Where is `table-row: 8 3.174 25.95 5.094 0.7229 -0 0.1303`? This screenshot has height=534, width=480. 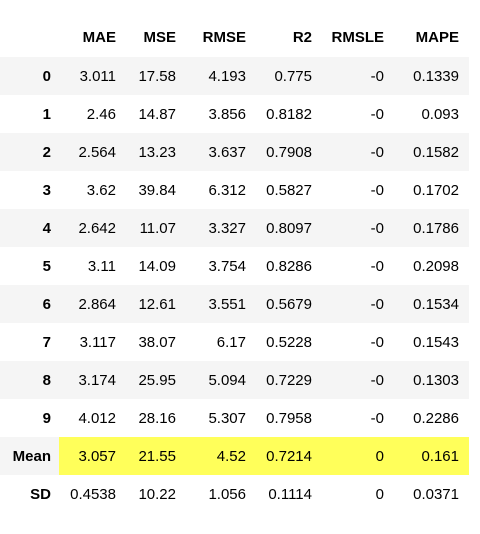
table-row: 8 3.174 25.95 5.094 0.7229 -0 0.1303 is located at coordinates (234, 380).